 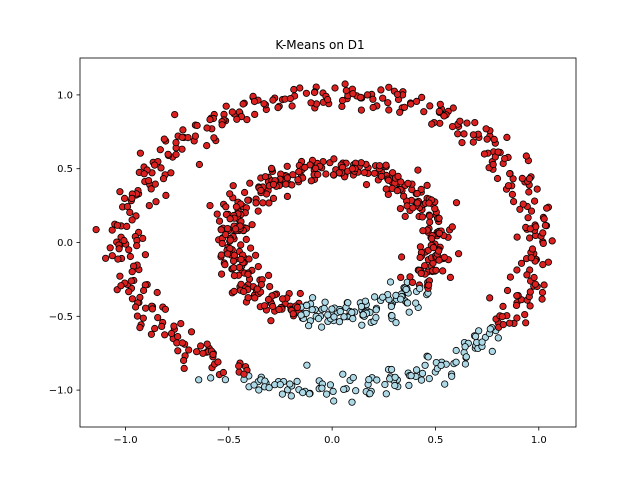 I want to click on y-tick-label: 0.5, so click(x=65, y=169).